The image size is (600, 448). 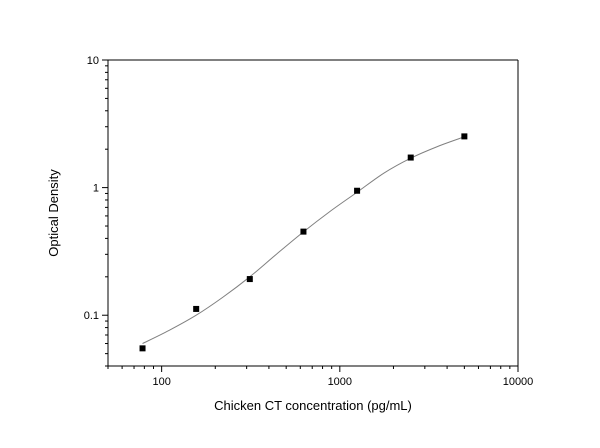 What do you see at coordinates (91, 316) in the screenshot?
I see `y-tick-label: 0.1` at bounding box center [91, 316].